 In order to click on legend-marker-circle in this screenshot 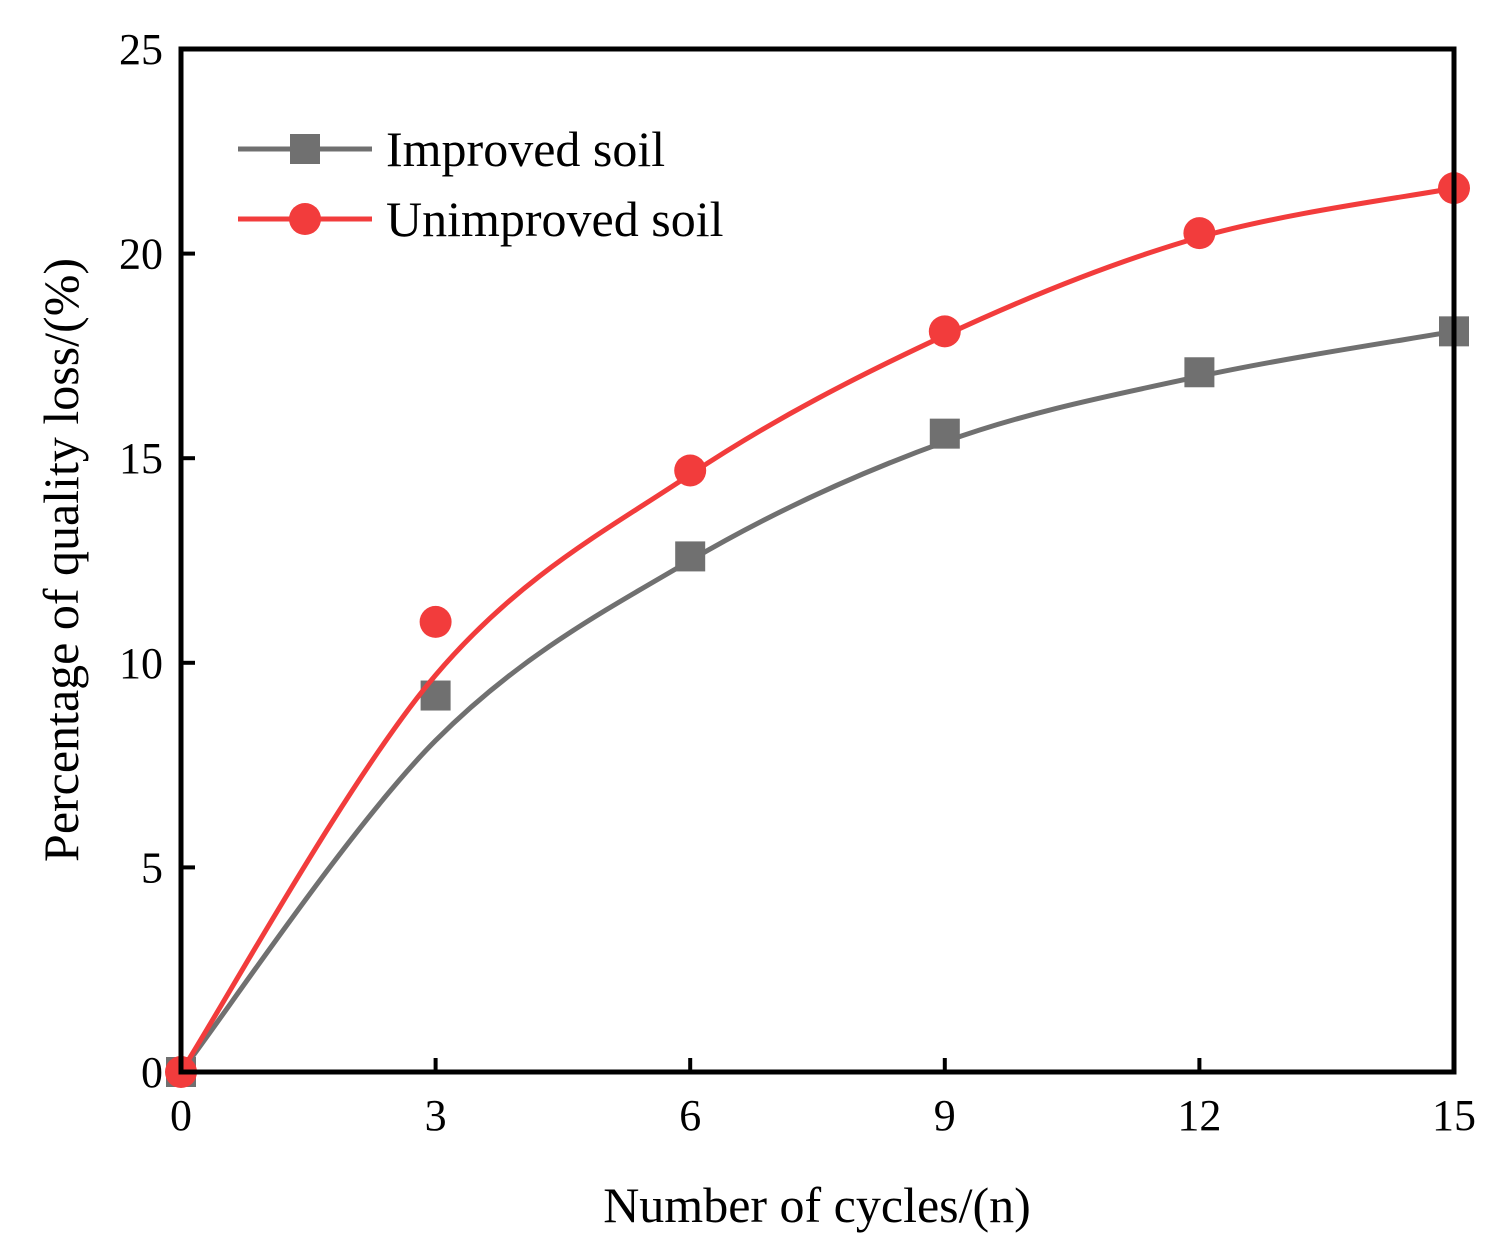, I will do `click(305, 219)`.